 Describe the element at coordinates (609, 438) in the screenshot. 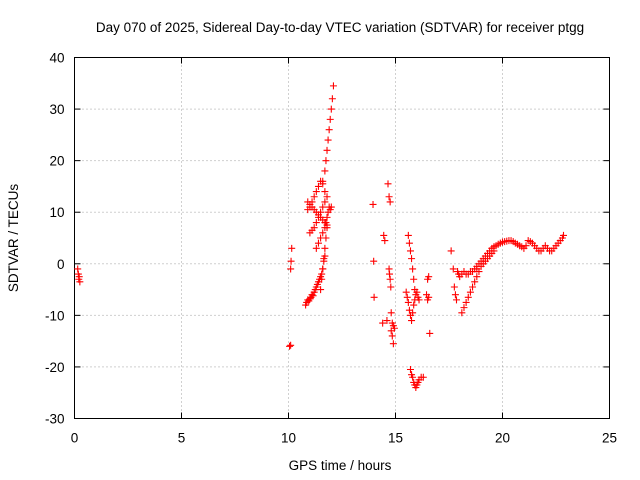

I see `x-tick-label: 25` at that location.